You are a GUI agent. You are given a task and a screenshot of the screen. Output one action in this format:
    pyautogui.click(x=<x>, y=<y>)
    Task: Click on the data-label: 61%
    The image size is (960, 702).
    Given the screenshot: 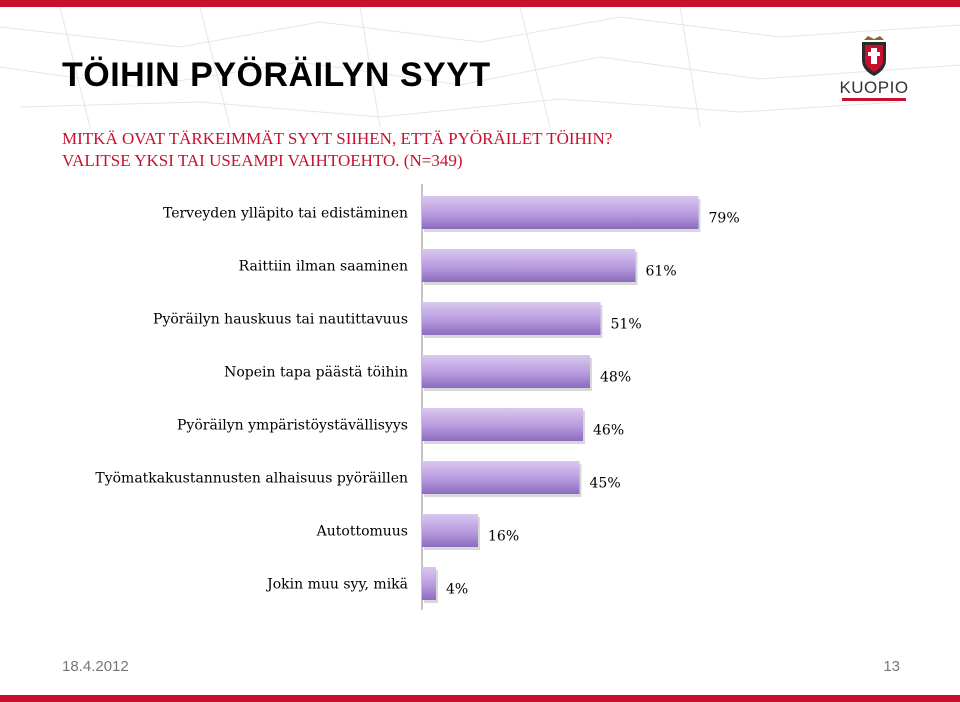 What is the action you would take?
    pyautogui.click(x=661, y=272)
    